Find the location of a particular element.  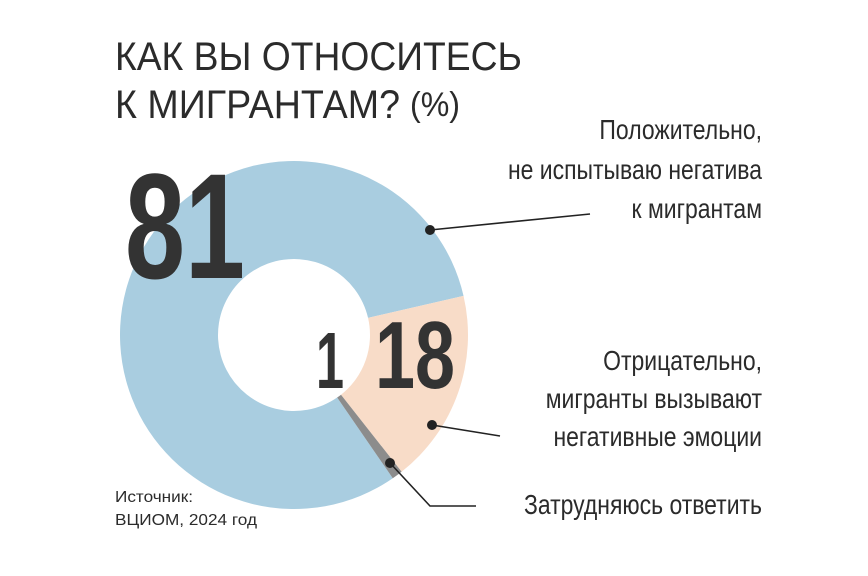

unit-label: (%) is located at coordinates (435, 105).